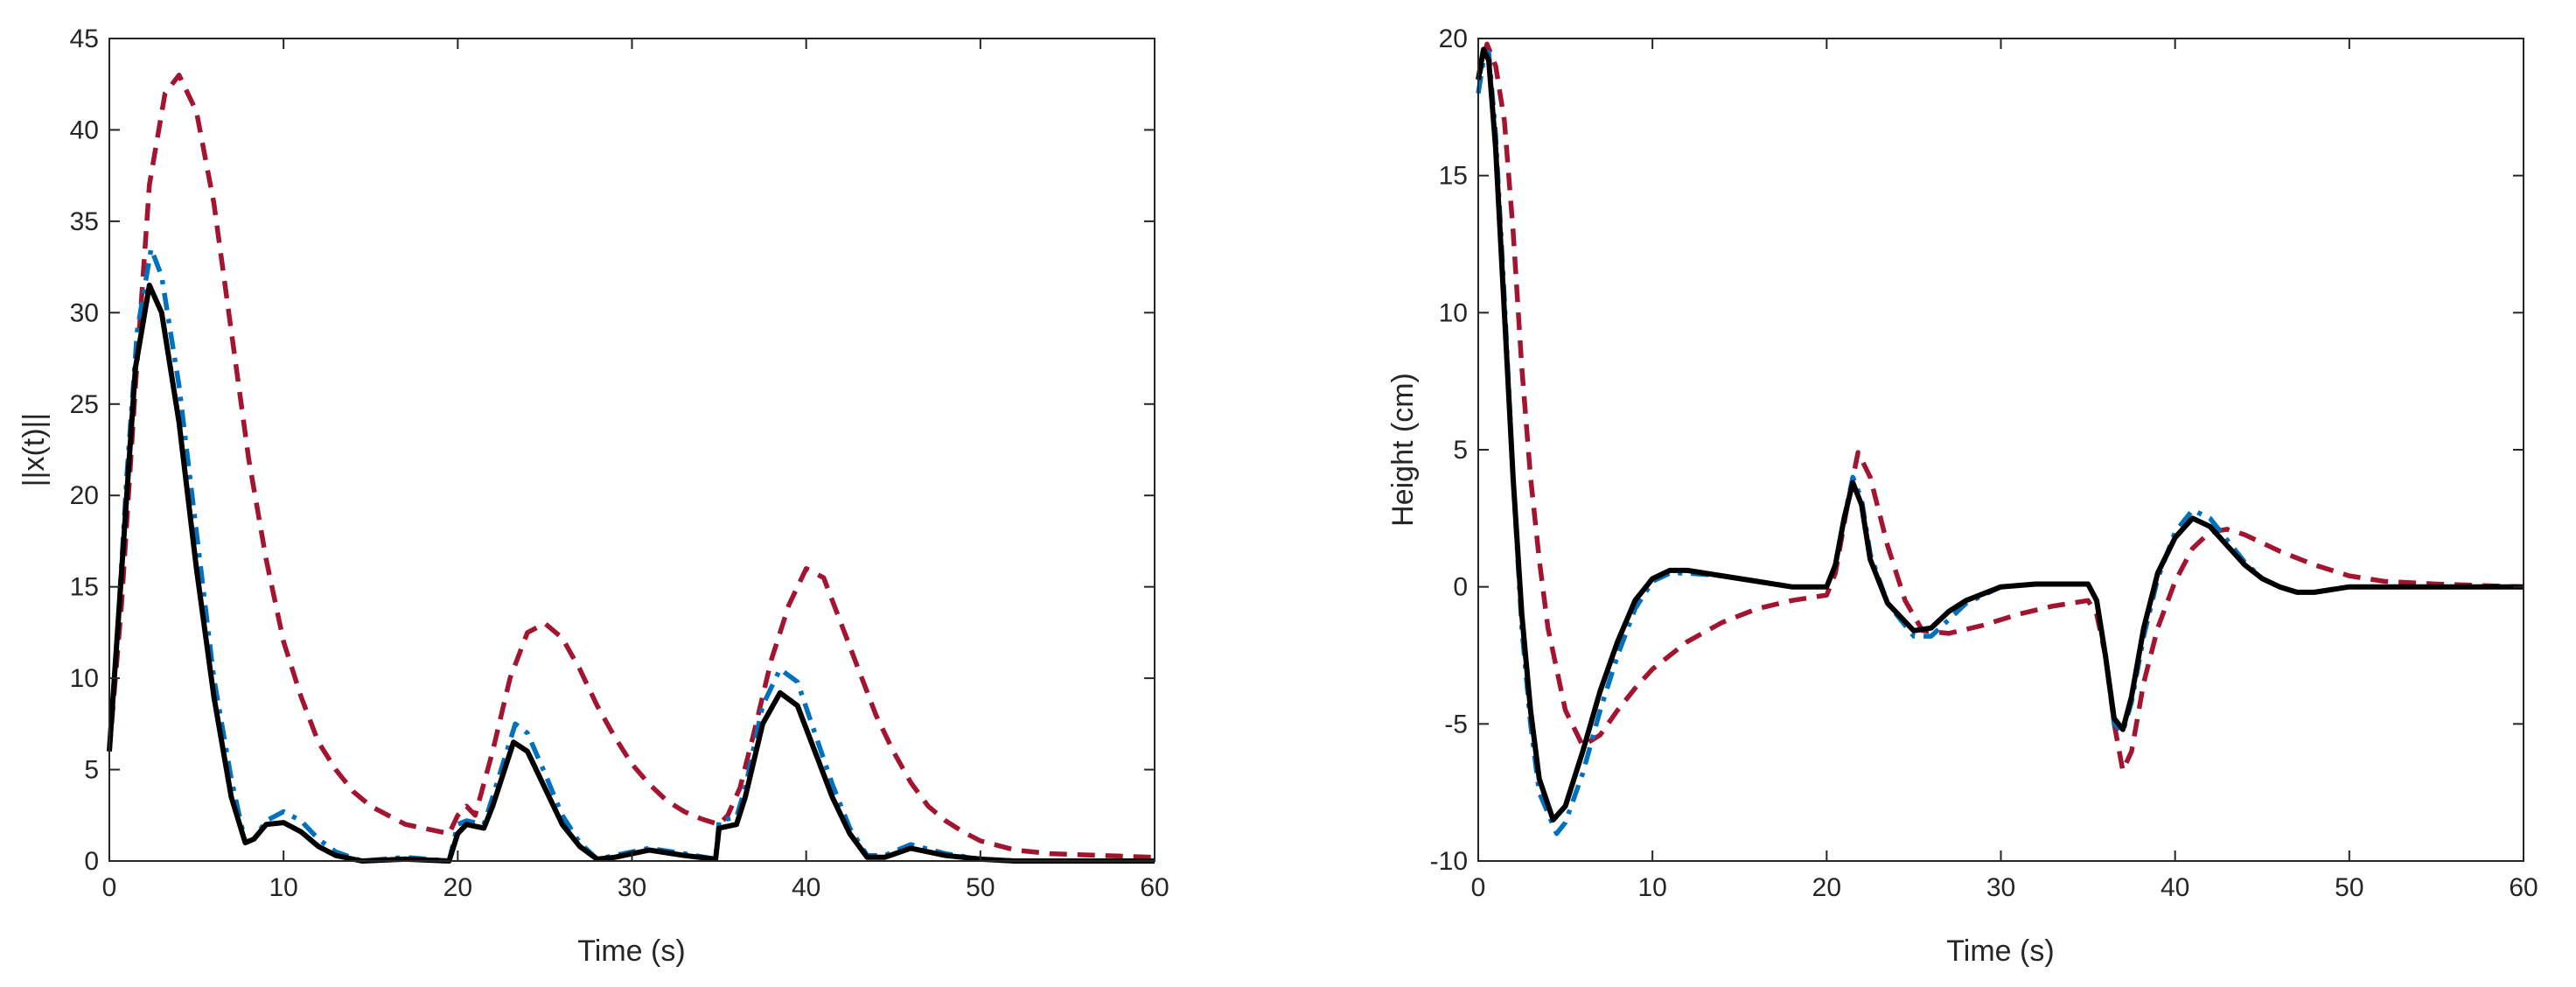 This screenshot has width=2576, height=987. Describe the element at coordinates (91, 770) in the screenshot. I see `y-tick-label-left: 5` at that location.